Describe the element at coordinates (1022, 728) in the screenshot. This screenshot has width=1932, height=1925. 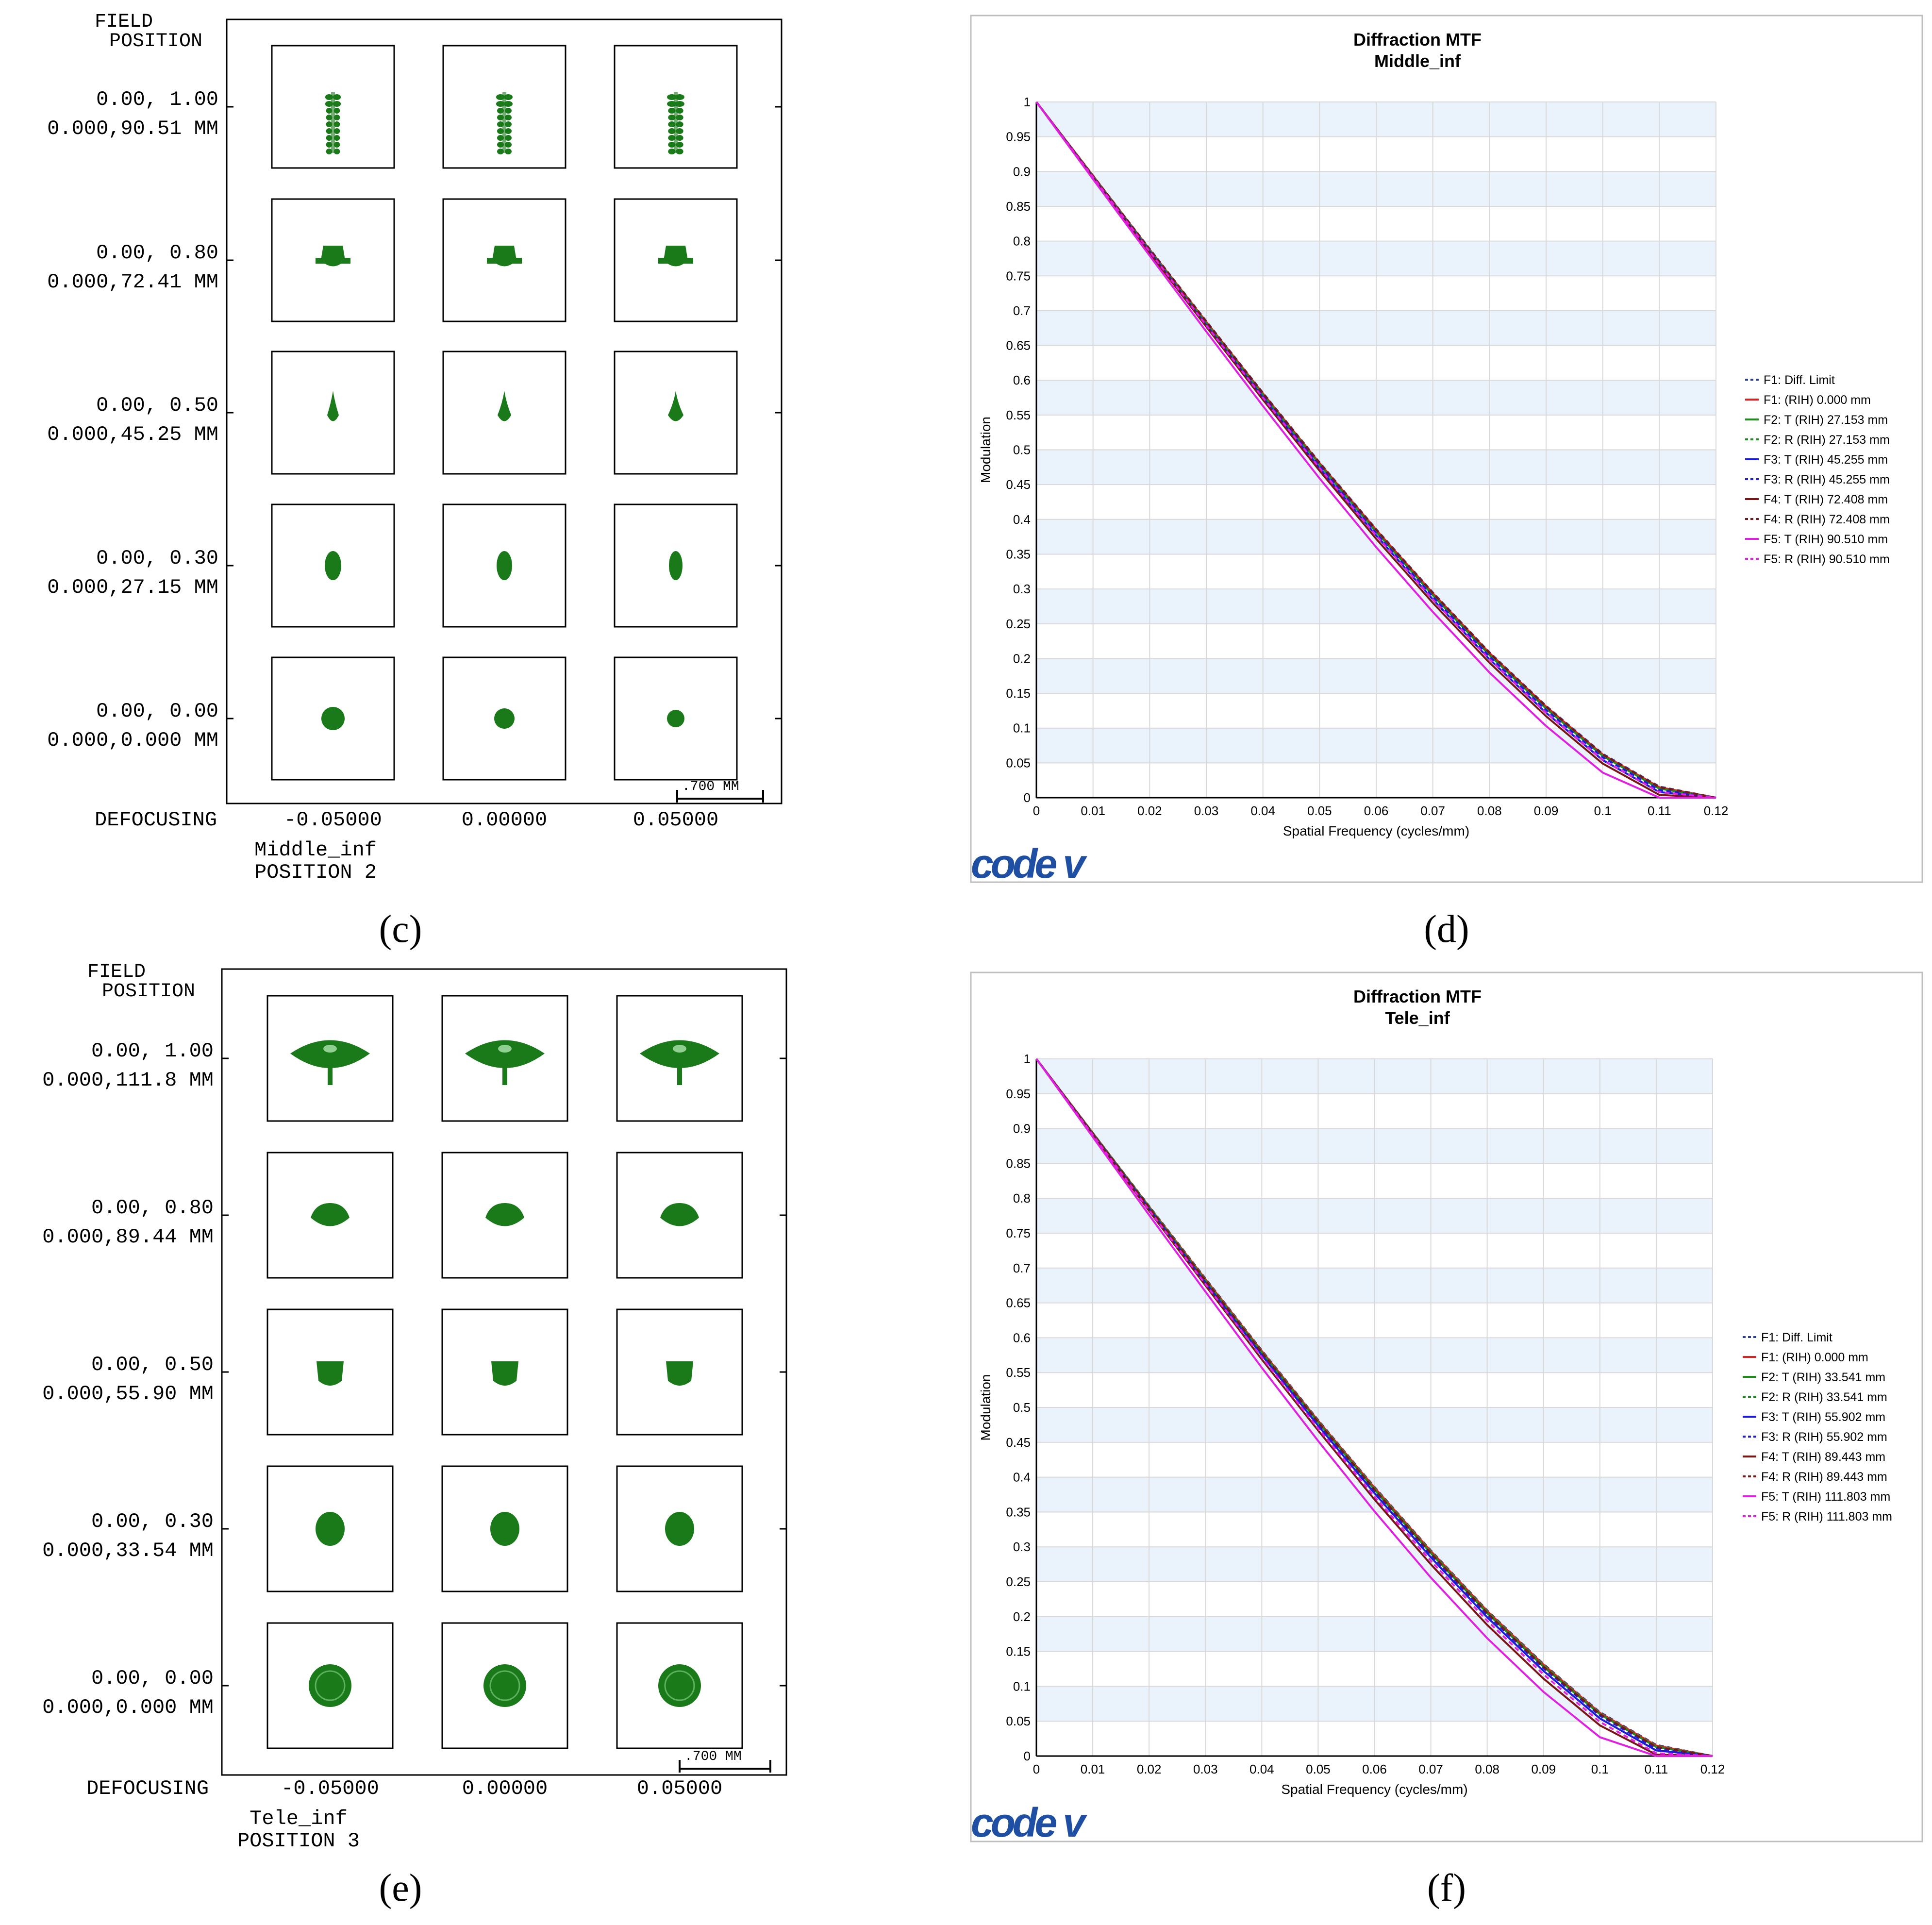
I see `y-tick-label: 0.1` at that location.